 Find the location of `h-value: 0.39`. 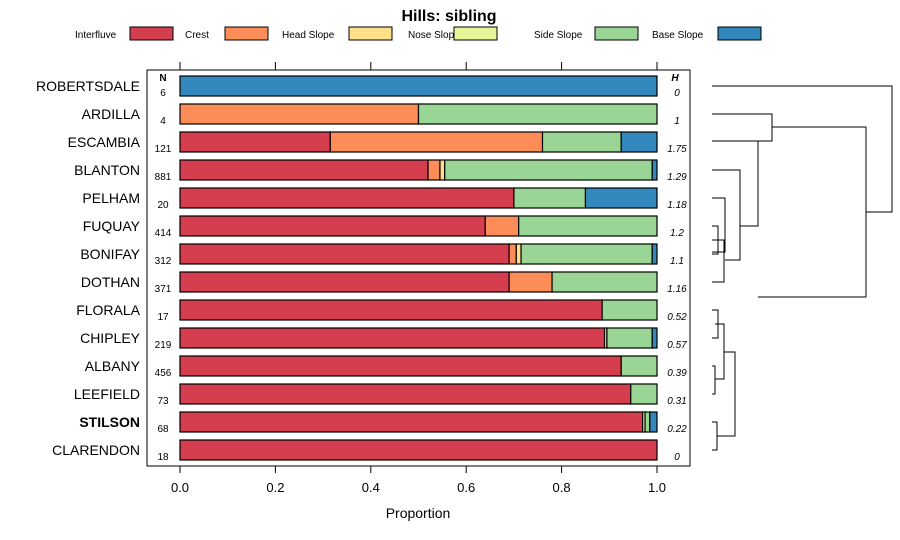

h-value: 0.39 is located at coordinates (677, 373).